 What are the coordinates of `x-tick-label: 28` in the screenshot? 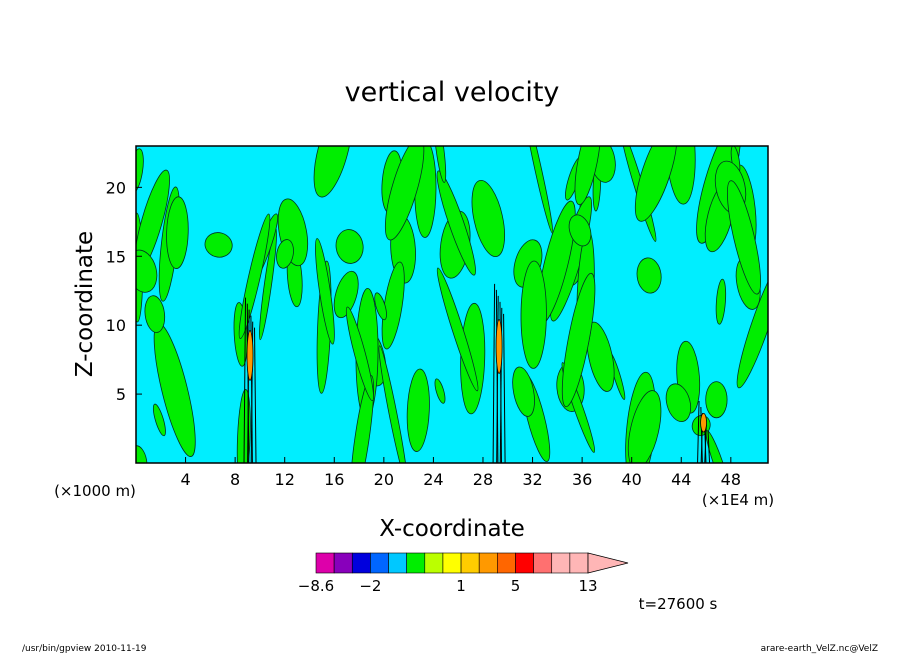 It's located at (483, 479).